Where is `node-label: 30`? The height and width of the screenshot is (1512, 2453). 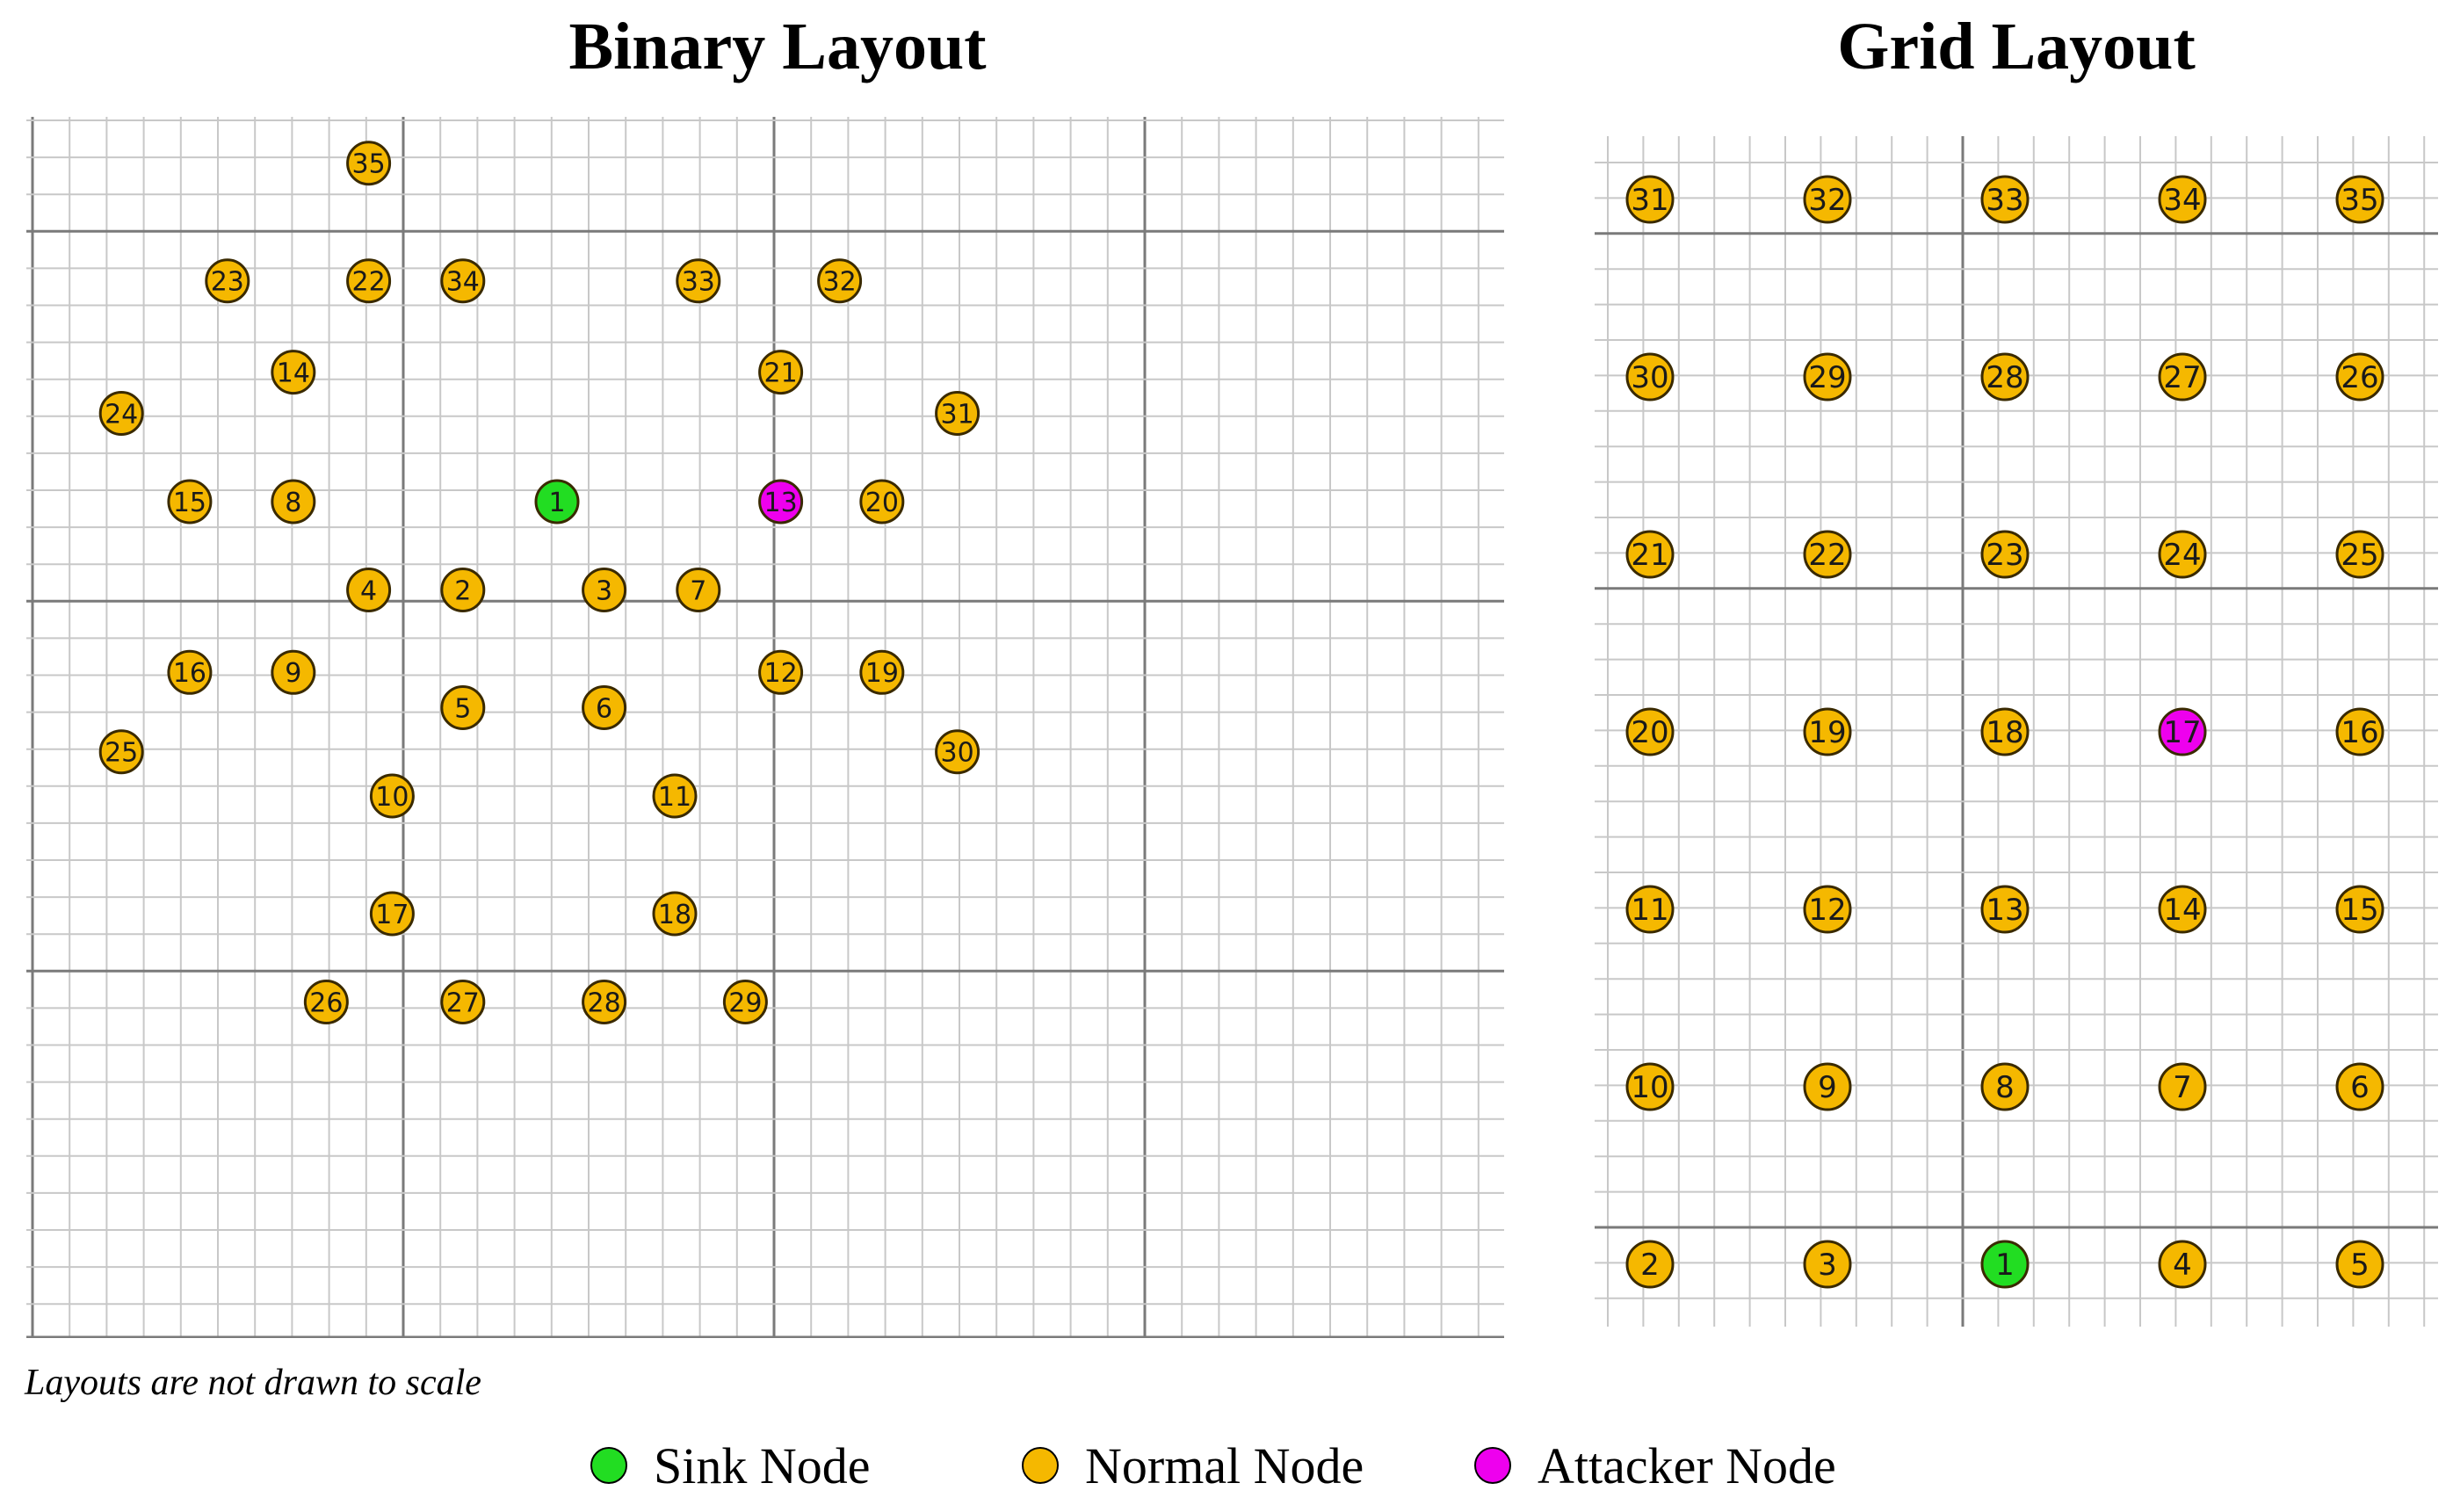 node-label: 30 is located at coordinates (958, 753).